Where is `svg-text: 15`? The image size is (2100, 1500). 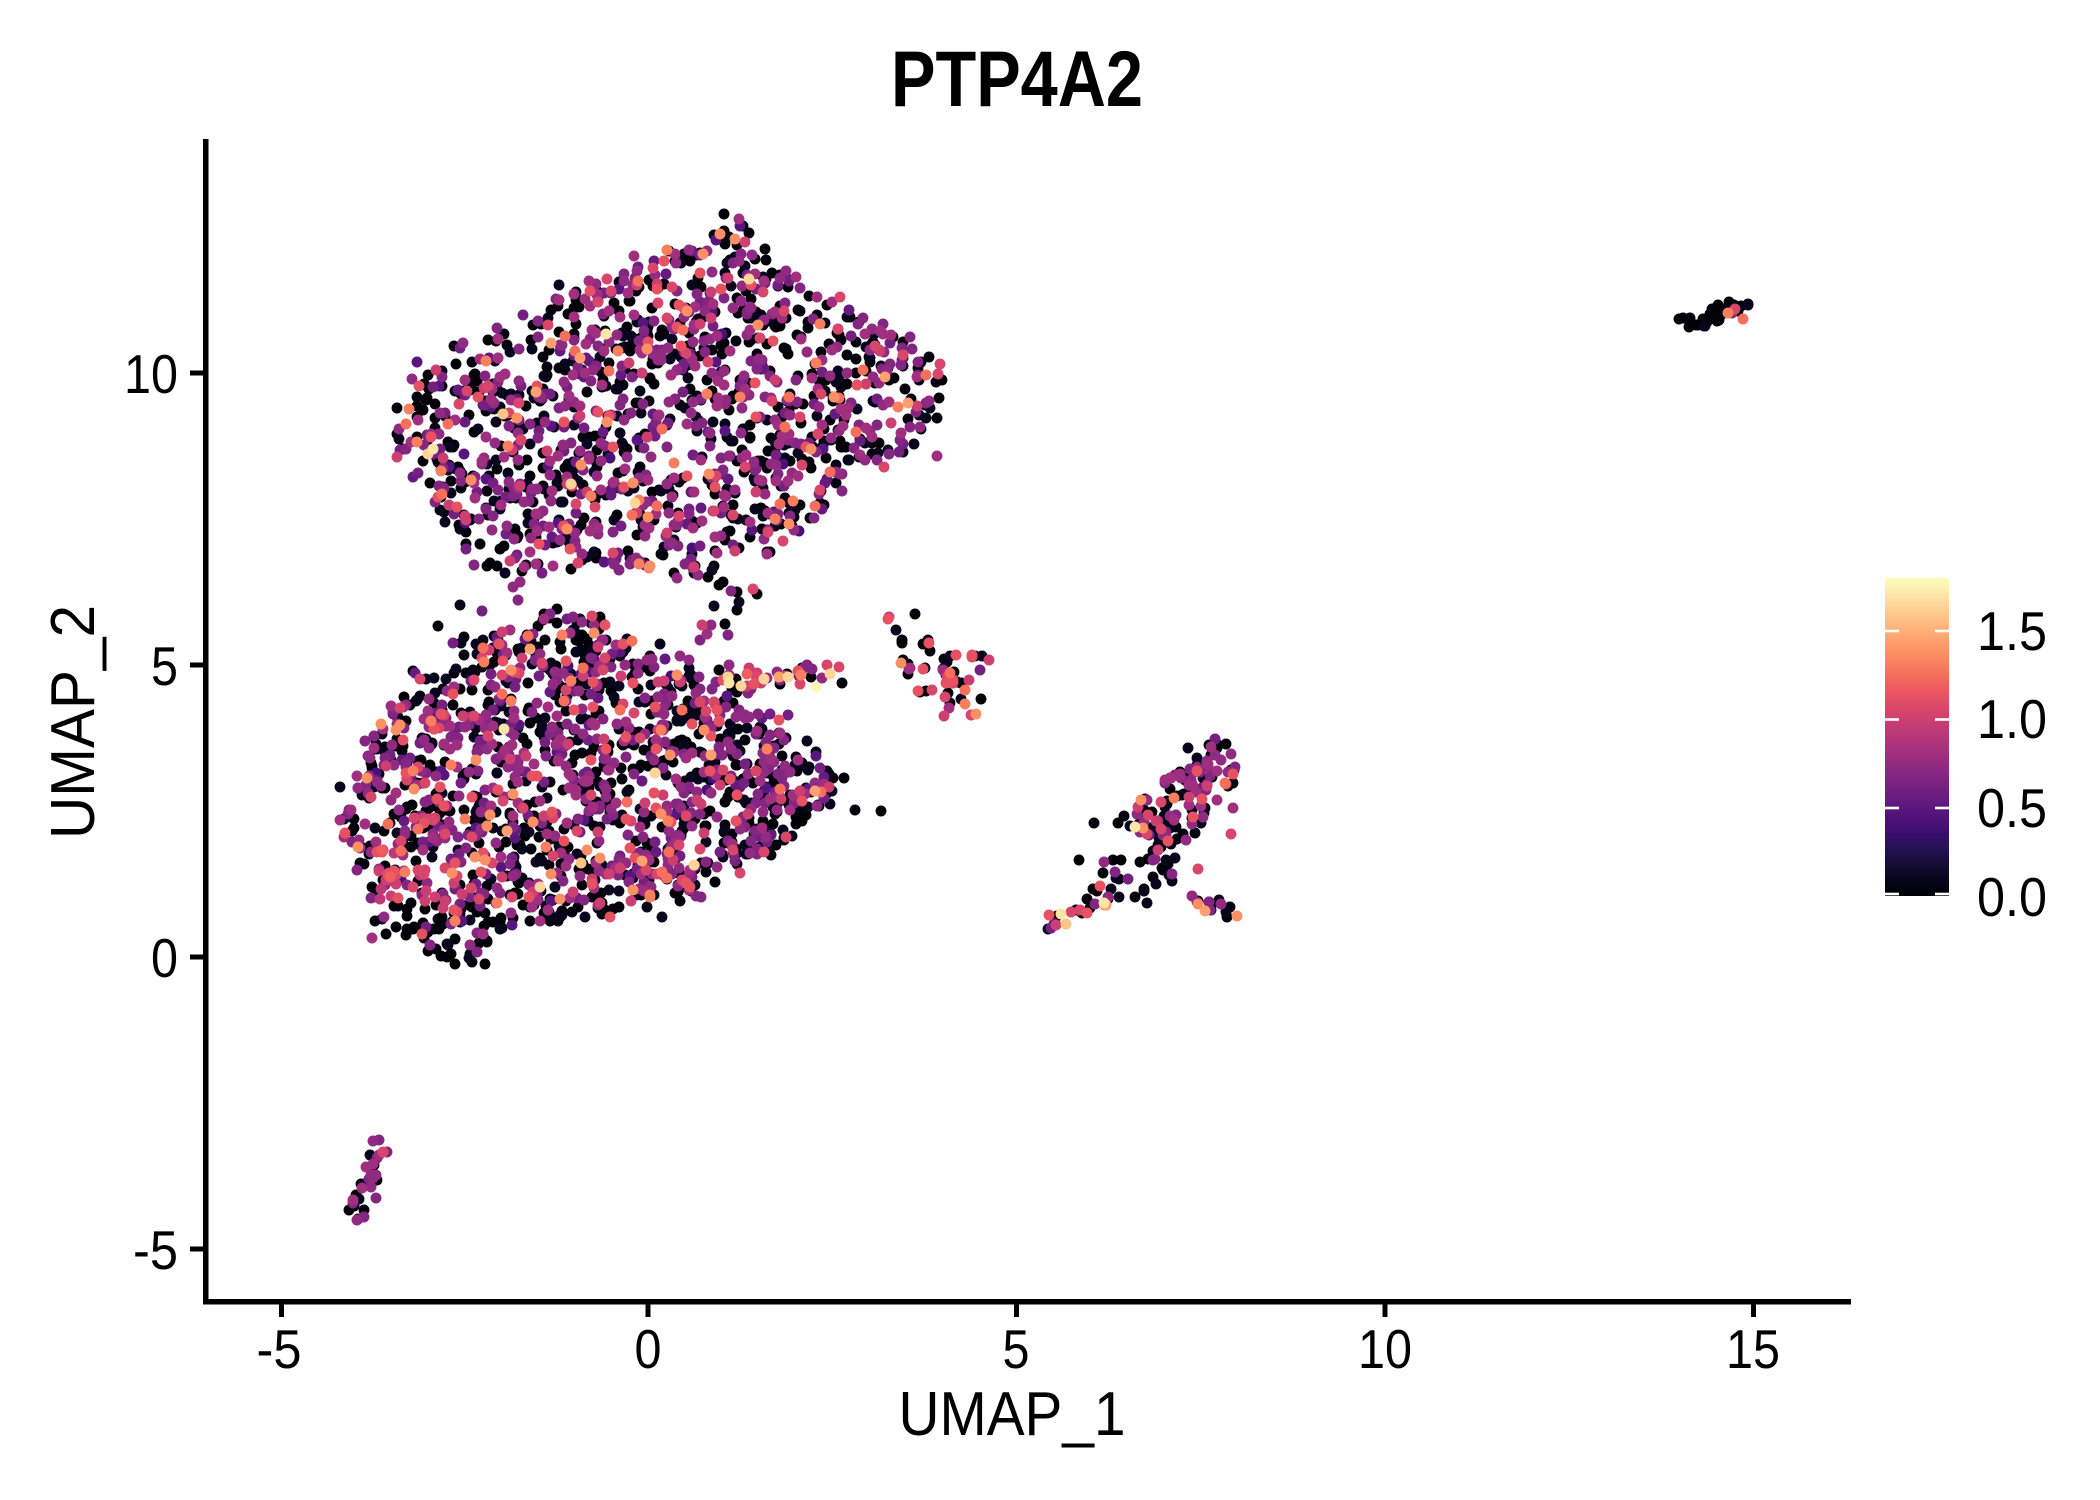 svg-text: 15 is located at coordinates (1753, 1349).